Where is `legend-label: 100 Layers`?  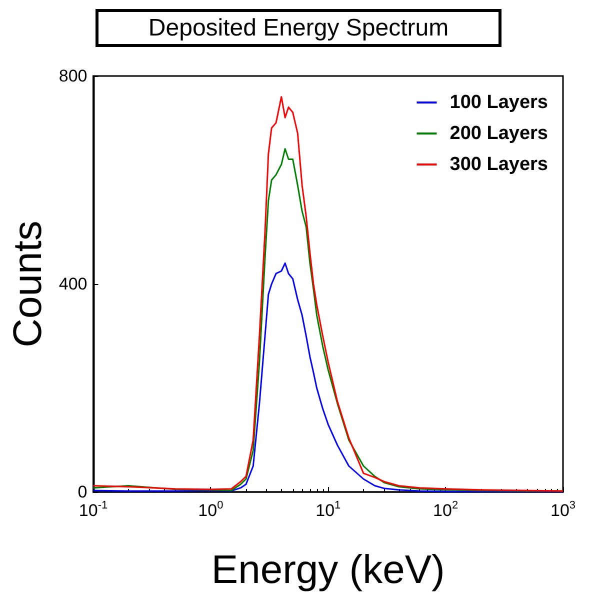 legend-label: 100 Layers is located at coordinates (499, 102).